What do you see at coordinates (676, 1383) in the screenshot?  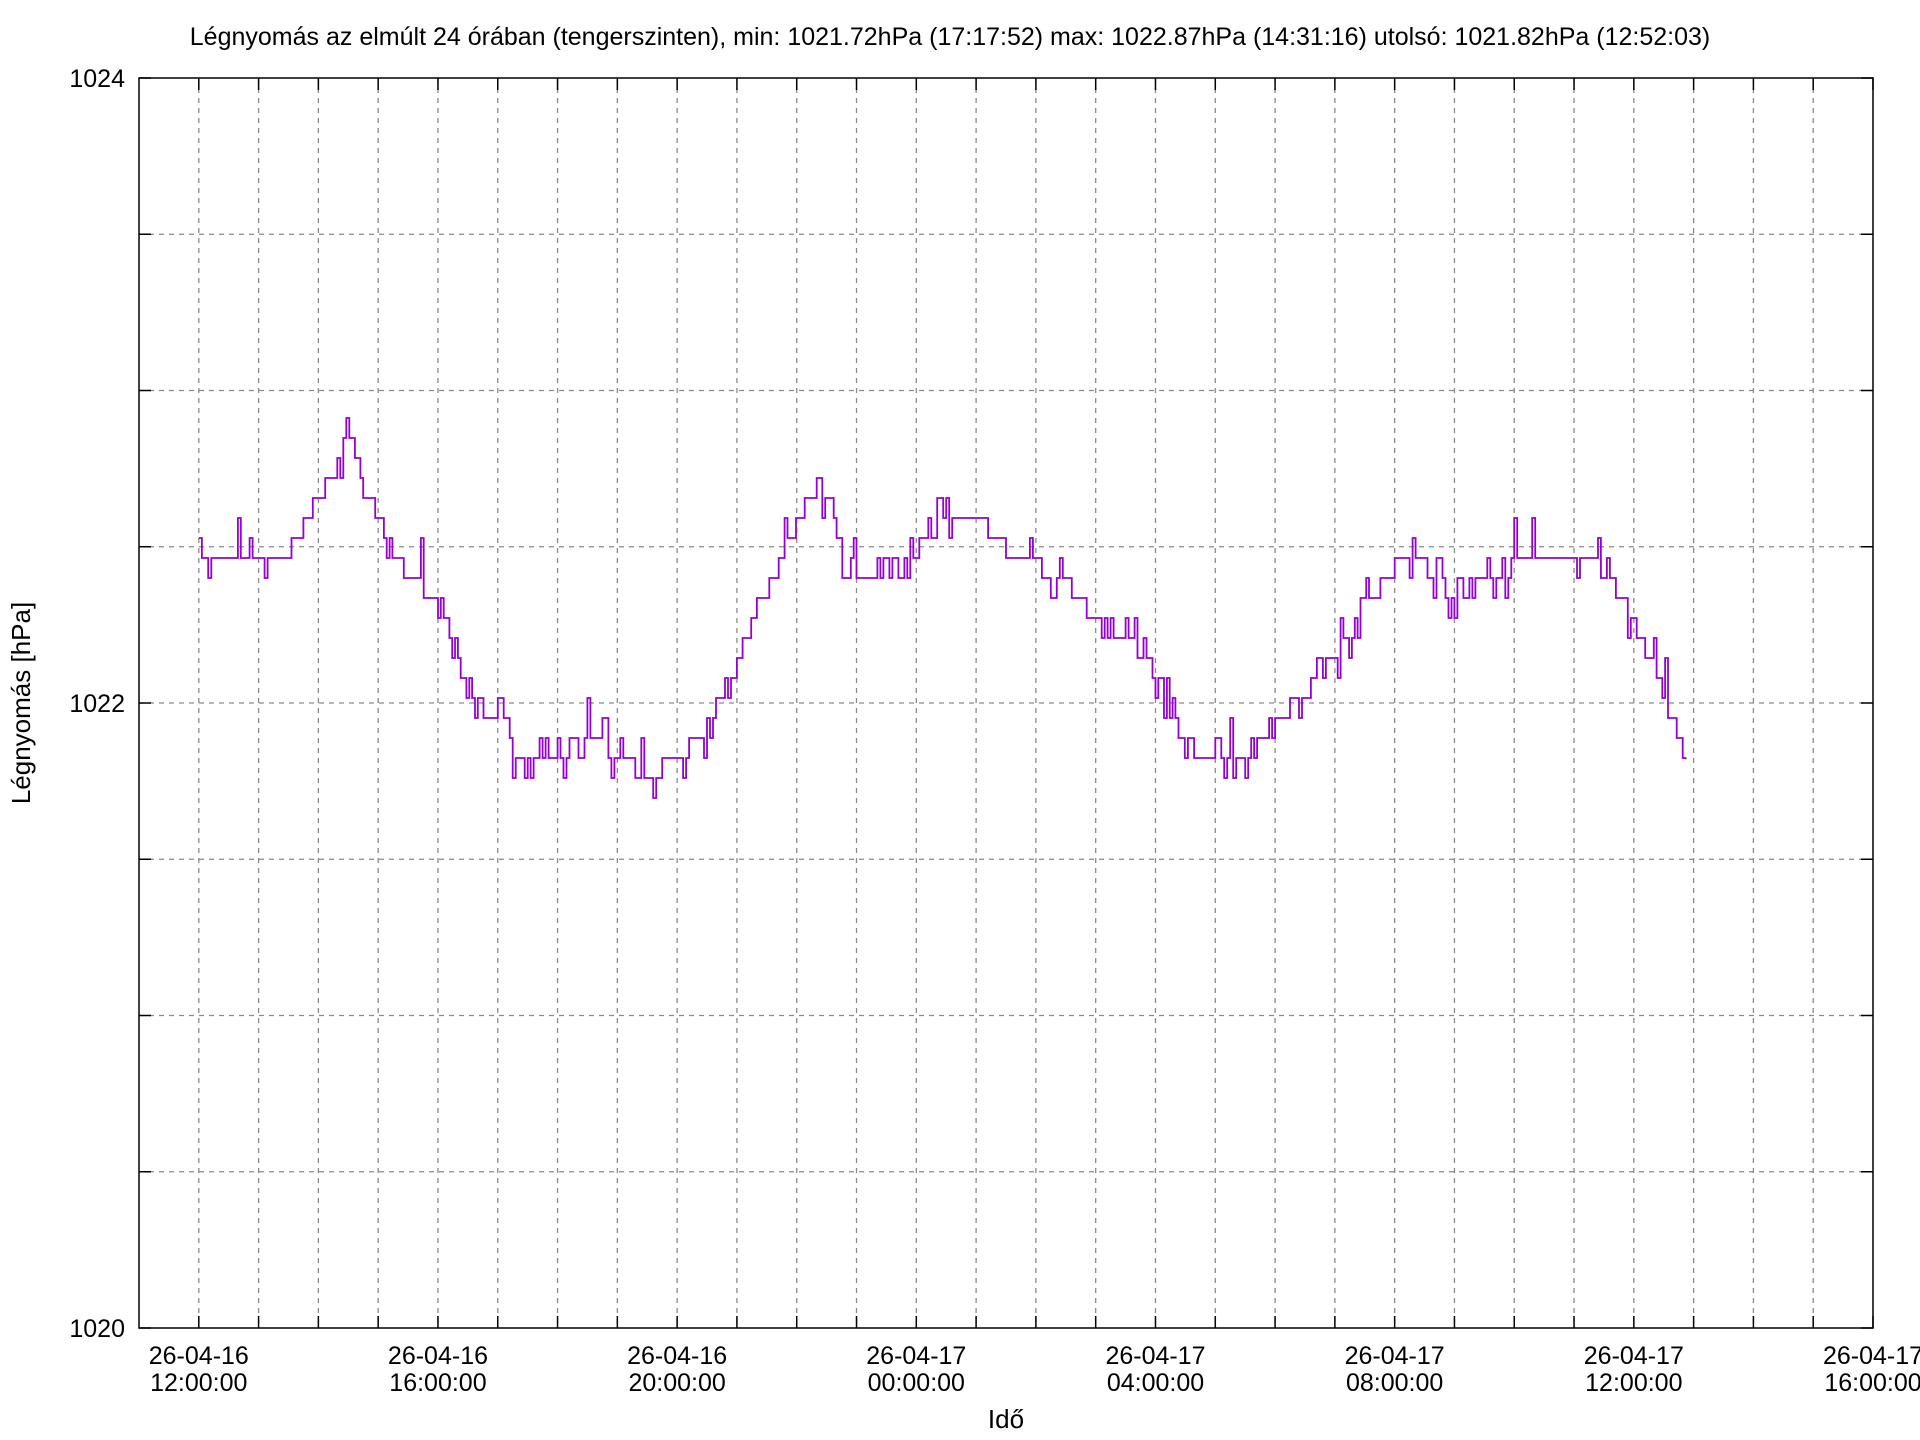 I see `x-tick-clock: 20:00:00` at bounding box center [676, 1383].